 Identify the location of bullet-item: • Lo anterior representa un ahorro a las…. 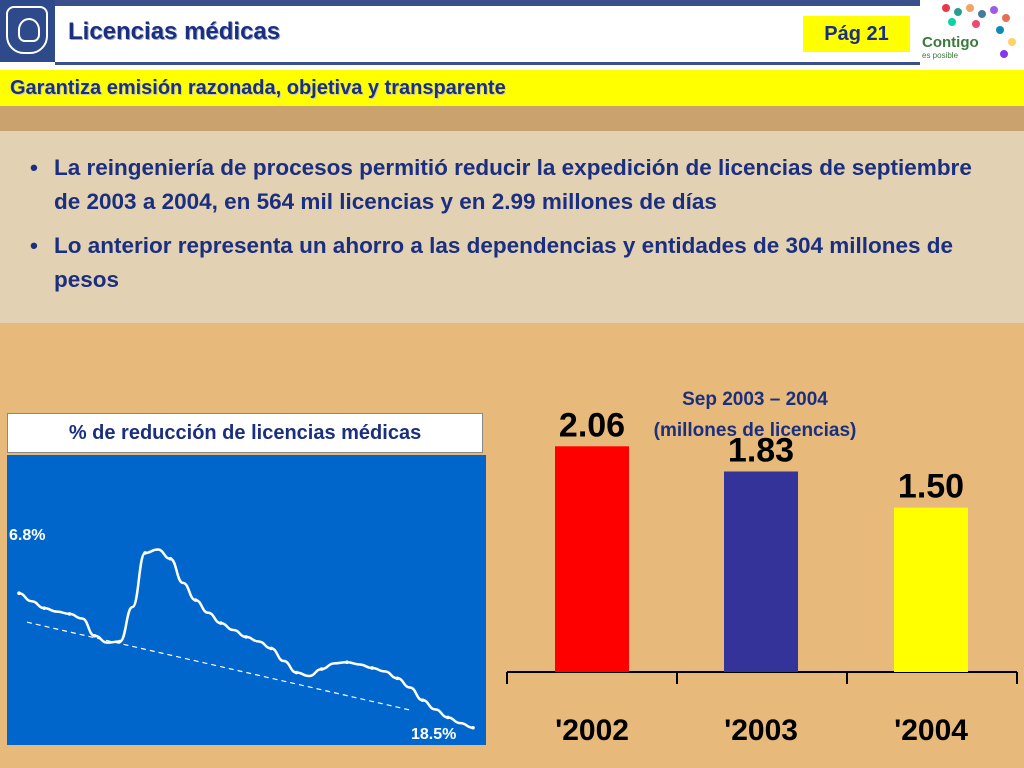
(510, 263).